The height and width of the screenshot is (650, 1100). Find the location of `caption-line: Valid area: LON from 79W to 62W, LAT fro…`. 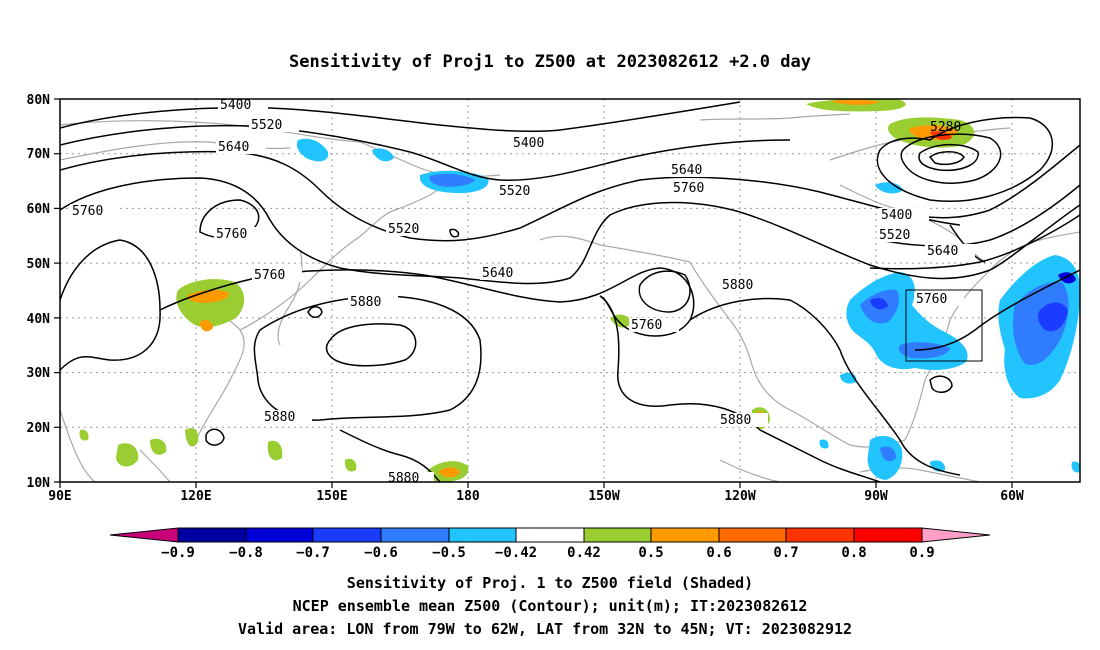

caption-line: Valid area: LON from 79W to 62W, LAT fro… is located at coordinates (545, 629).